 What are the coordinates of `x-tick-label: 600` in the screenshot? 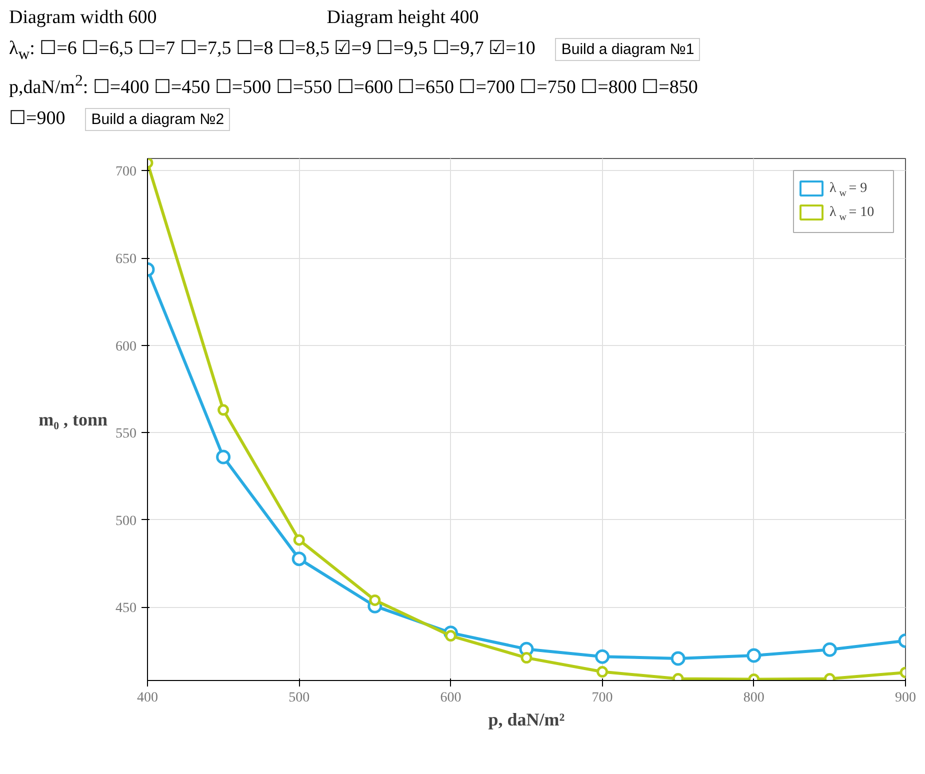 It's located at (451, 698).